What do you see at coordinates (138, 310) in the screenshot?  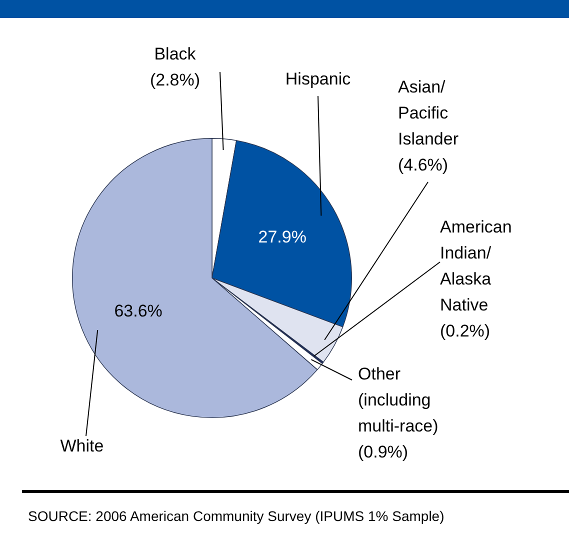 I see `data-label: 63.6%` at bounding box center [138, 310].